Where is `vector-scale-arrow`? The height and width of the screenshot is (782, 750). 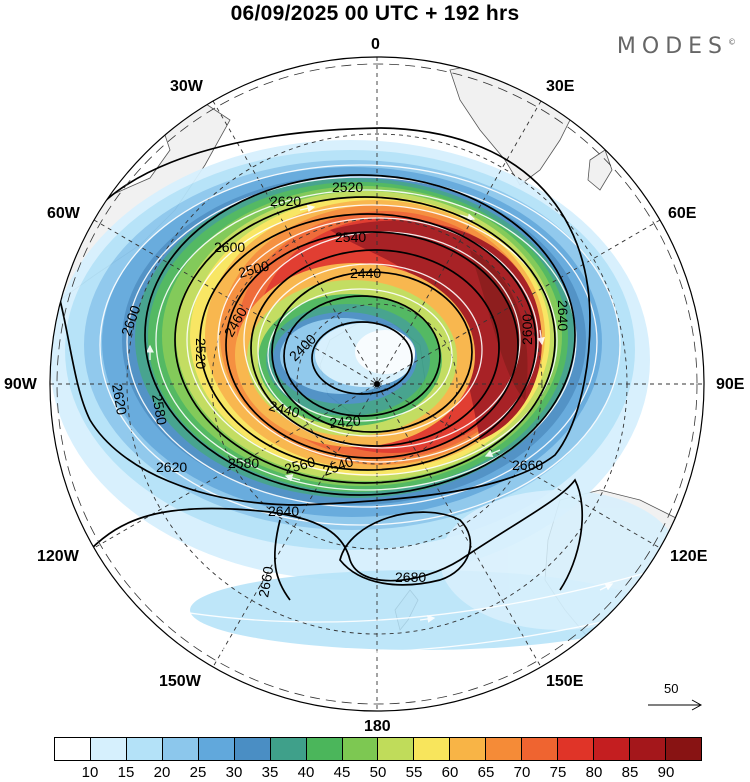 vector-scale-arrow is located at coordinates (675, 705).